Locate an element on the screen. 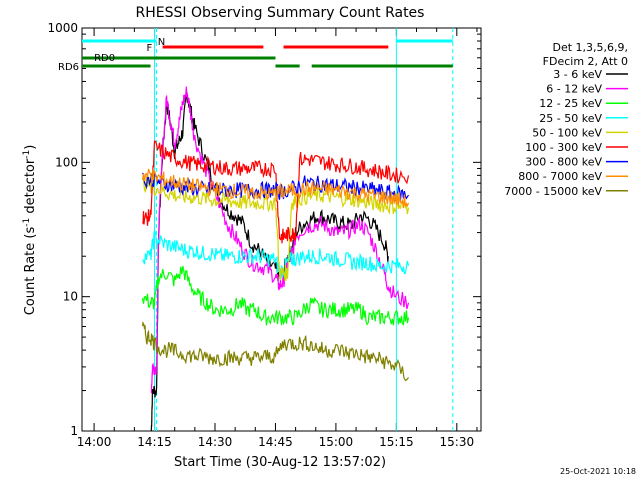  status-bar-label: N is located at coordinates (161, 42).